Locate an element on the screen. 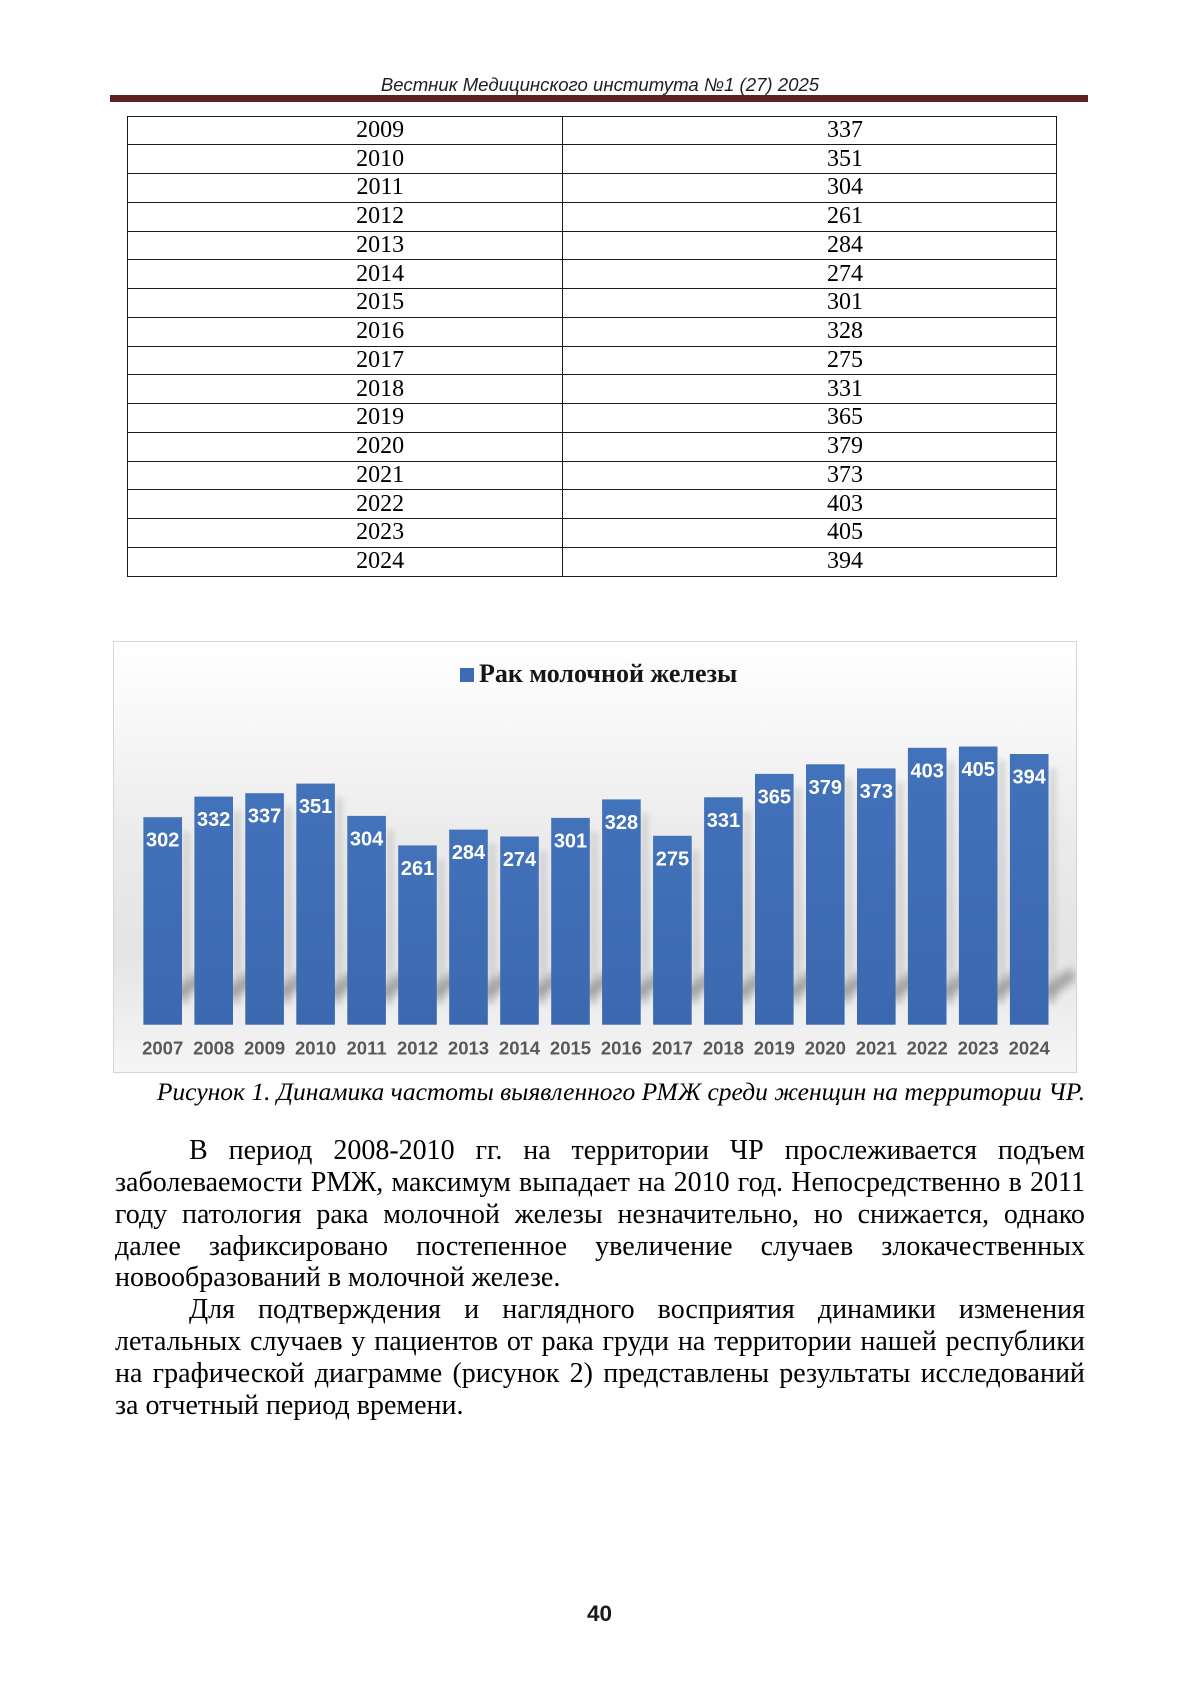 Image resolution: width=1200 pixels, height=1697 pixels. svg-text: 405 is located at coordinates (978, 770).